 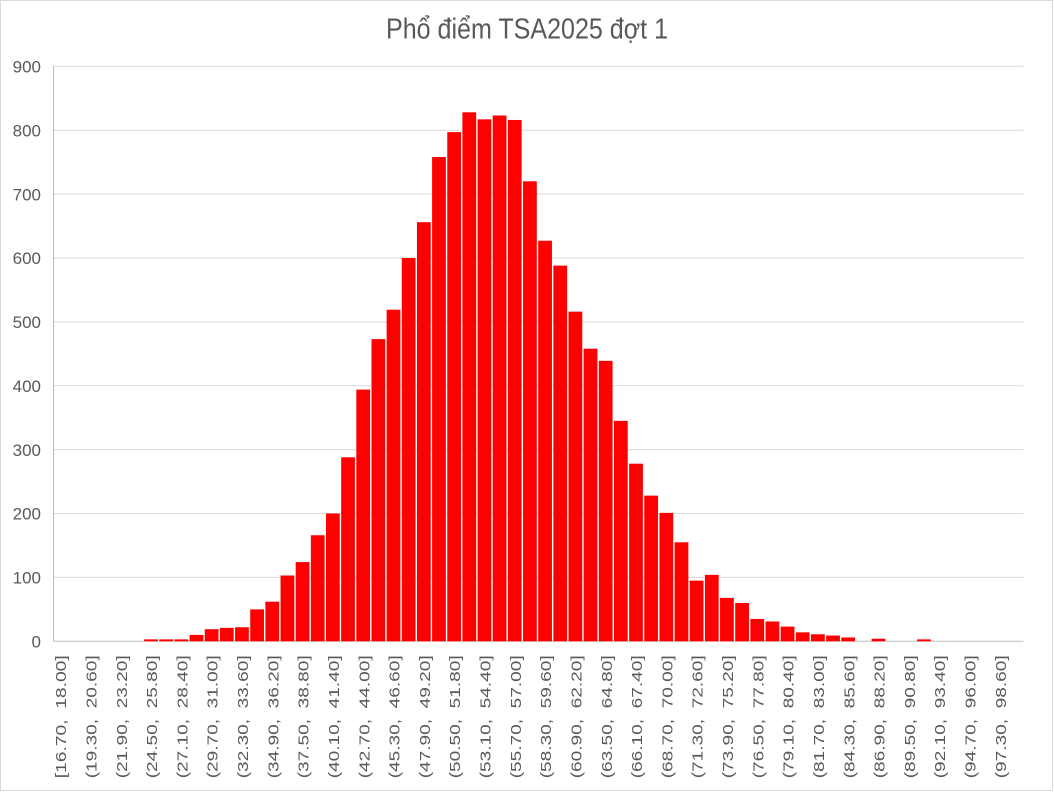 I want to click on svg-text: (84.30, 85.60], so click(x=849, y=716).